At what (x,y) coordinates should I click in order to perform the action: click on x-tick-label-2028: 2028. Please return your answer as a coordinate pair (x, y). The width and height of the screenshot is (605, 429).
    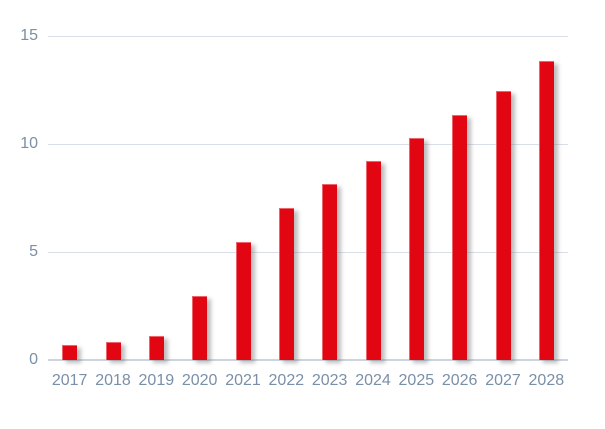
    Looking at the image, I should click on (546, 380).